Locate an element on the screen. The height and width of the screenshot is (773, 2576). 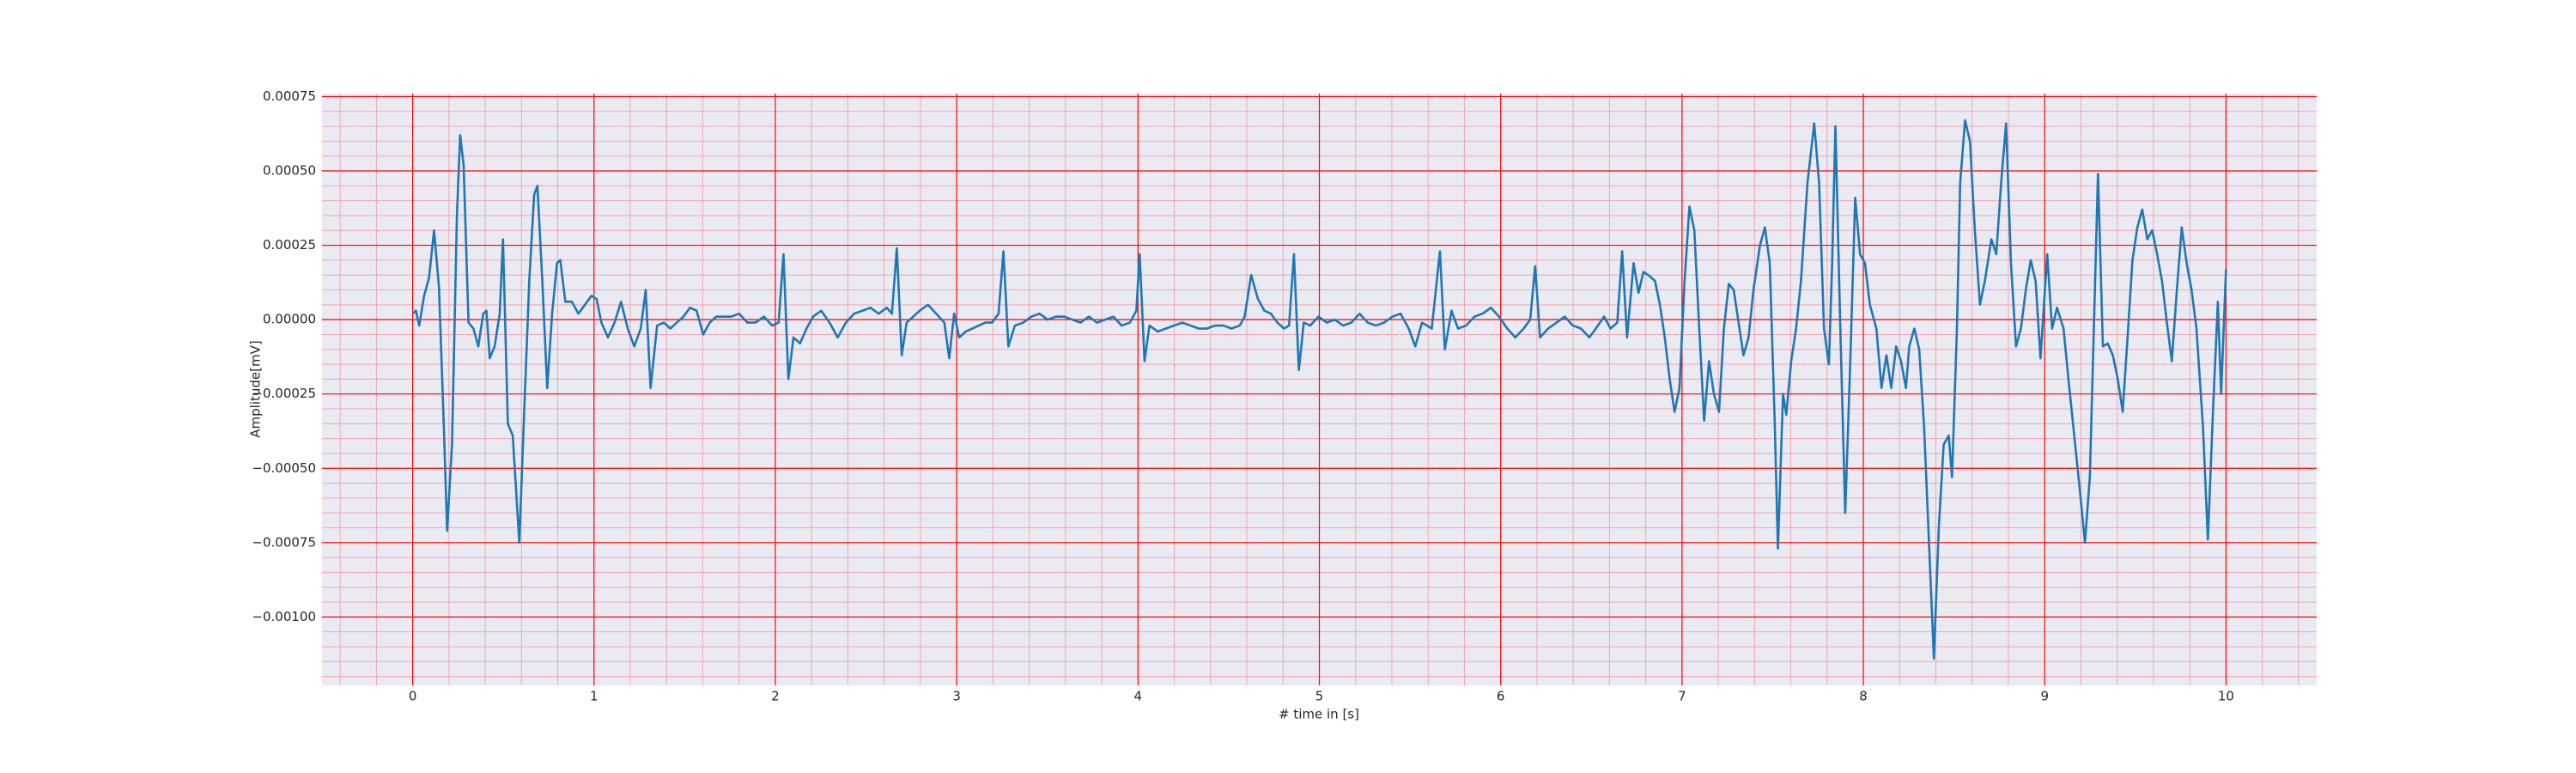
x-tick-label: 4 is located at coordinates (1138, 696).